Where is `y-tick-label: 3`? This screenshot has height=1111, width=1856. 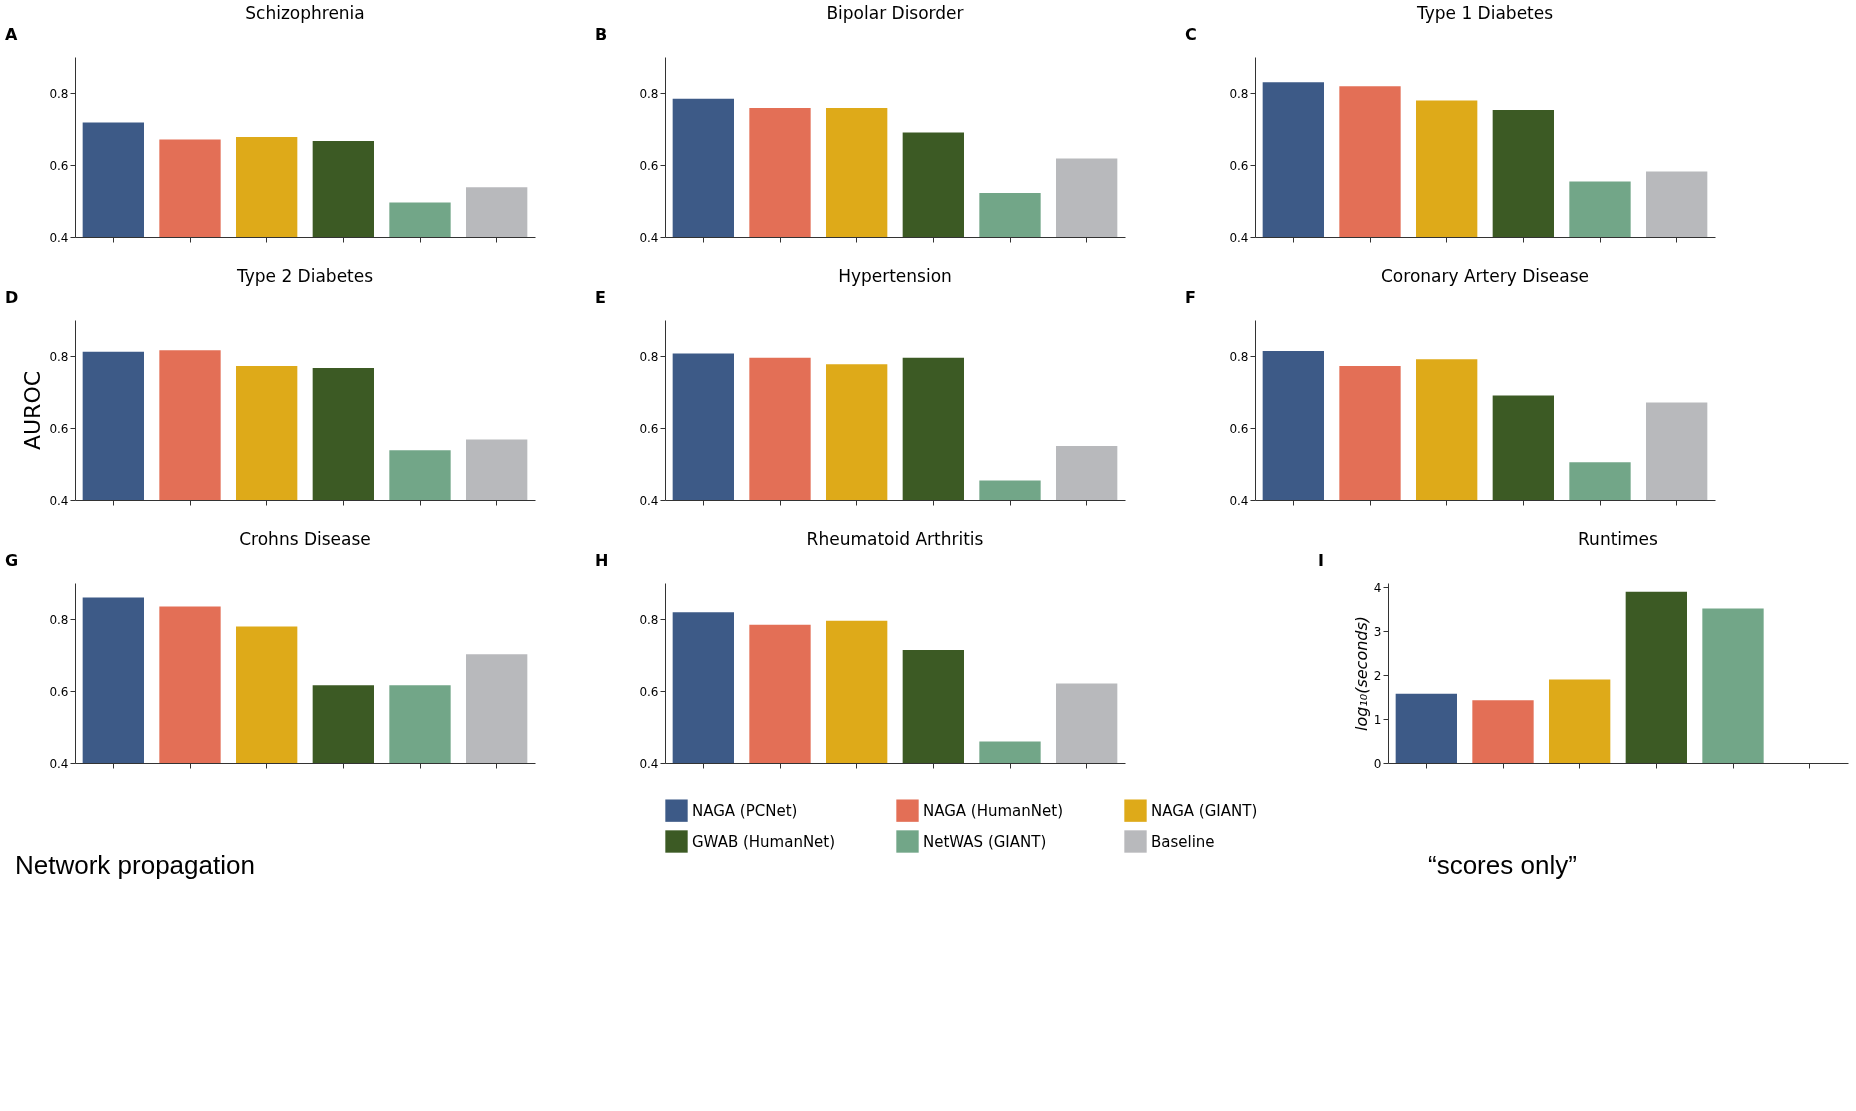
y-tick-label: 3 is located at coordinates (1377, 631).